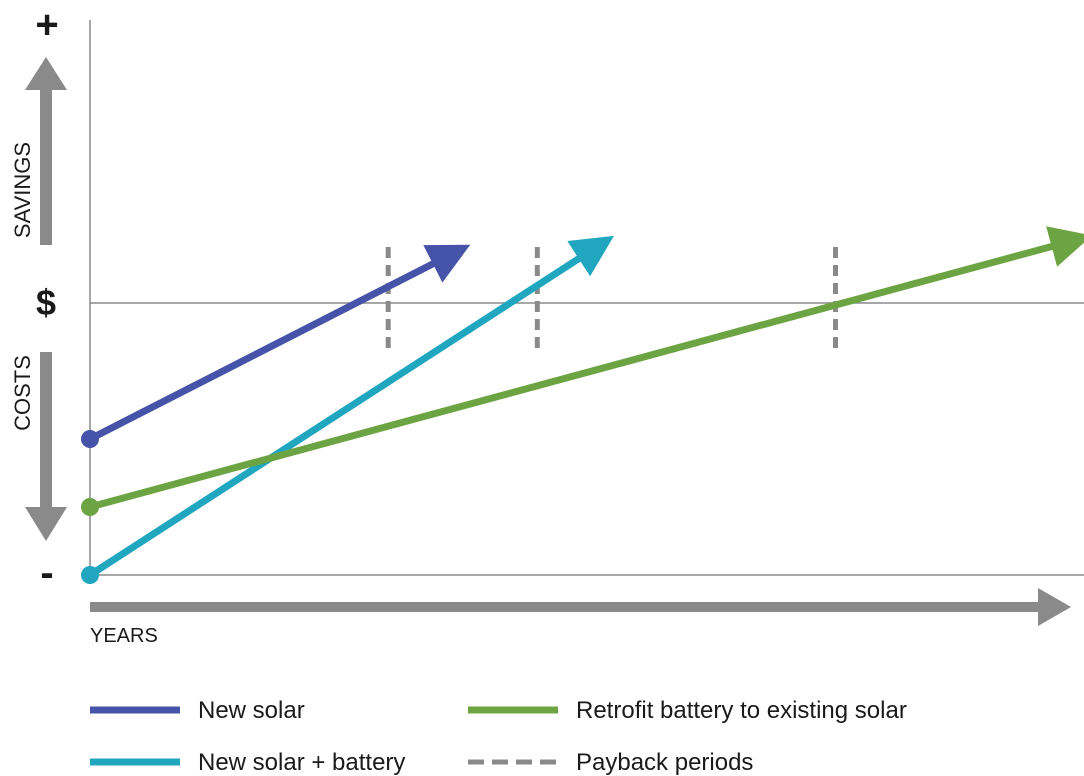 This screenshot has height=776, width=1084. I want to click on legend-label-retrofit-battery-to-existing-solar: Retrofit battery to existing solar, so click(741, 710).